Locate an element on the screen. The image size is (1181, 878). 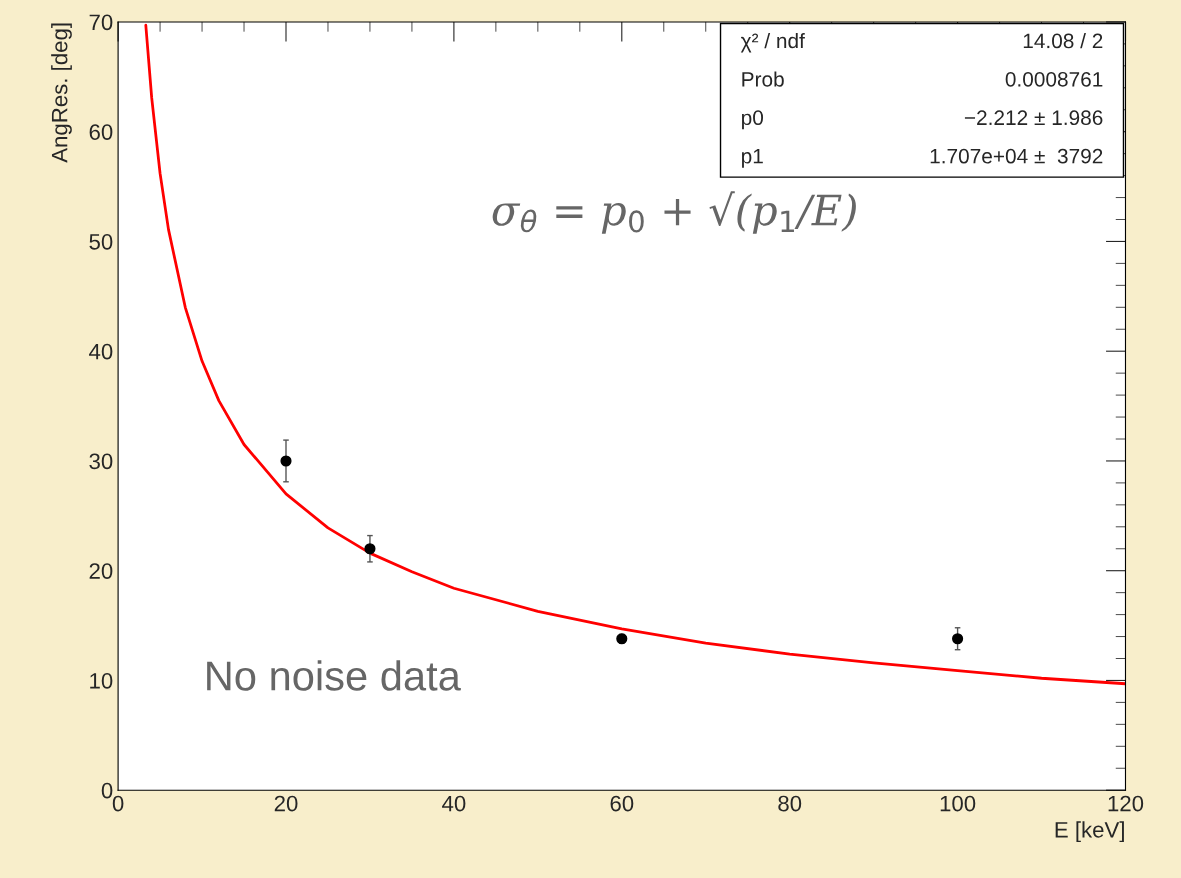
y-tick-label: 10 is located at coordinates (101, 680).